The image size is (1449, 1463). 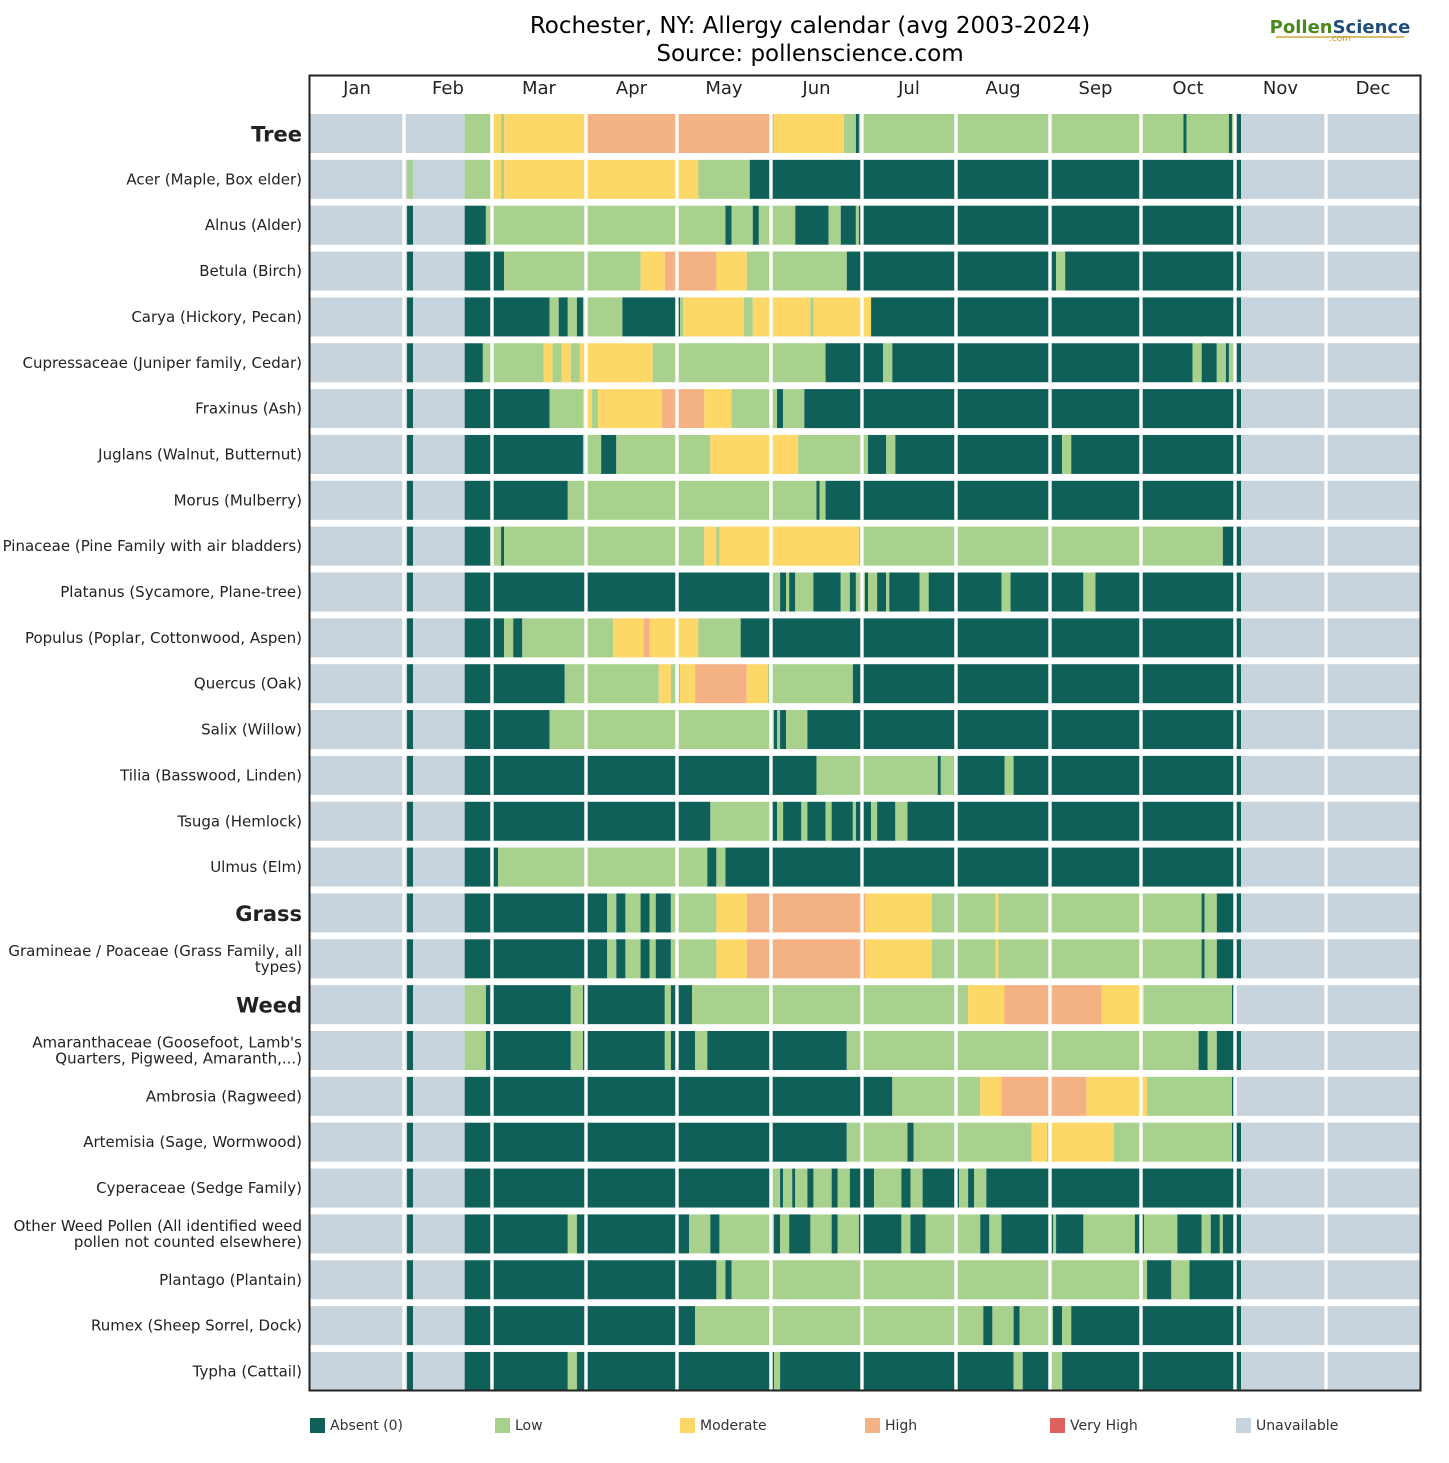 I want to click on month-label: Sep, so click(x=1096, y=88).